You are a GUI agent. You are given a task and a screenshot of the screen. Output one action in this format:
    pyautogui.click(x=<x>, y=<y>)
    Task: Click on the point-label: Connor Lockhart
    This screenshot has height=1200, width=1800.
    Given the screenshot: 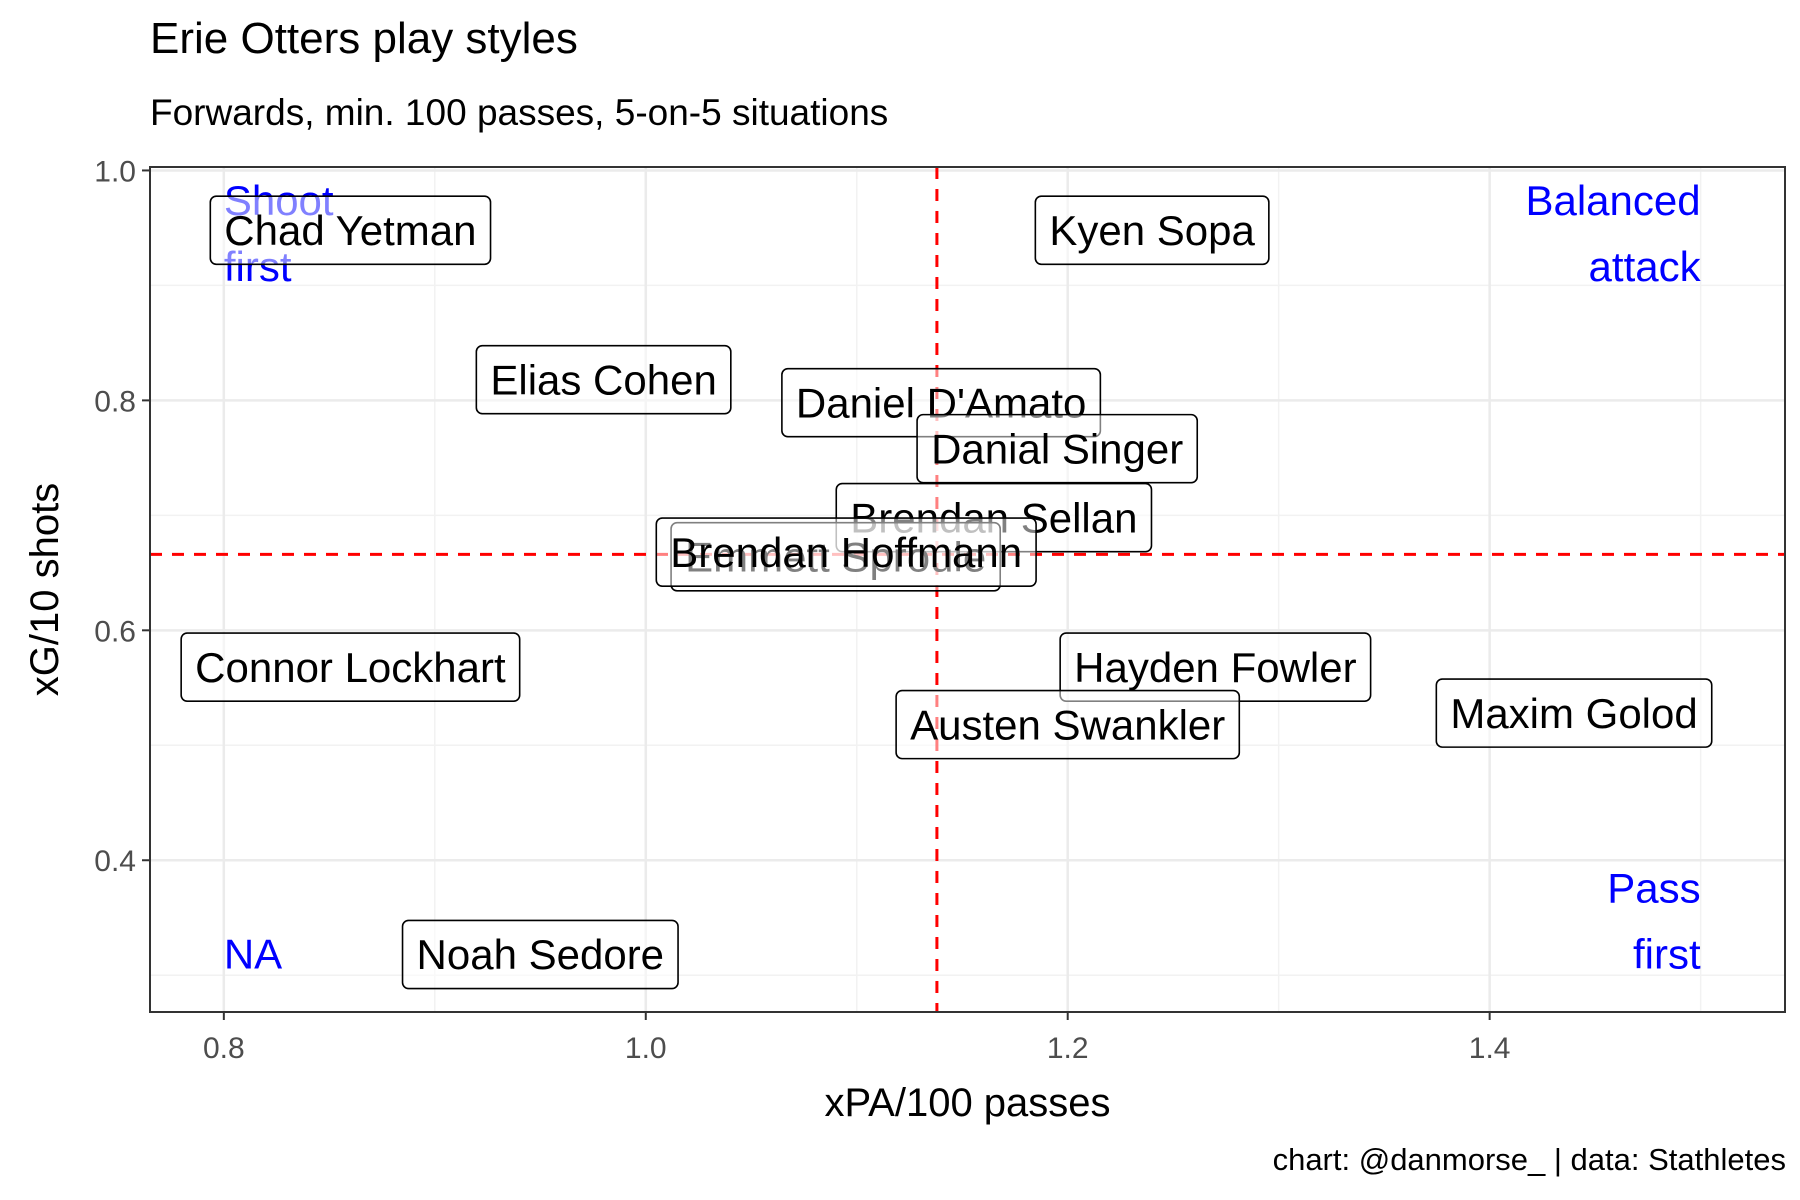 What is the action you would take?
    pyautogui.click(x=350, y=667)
    